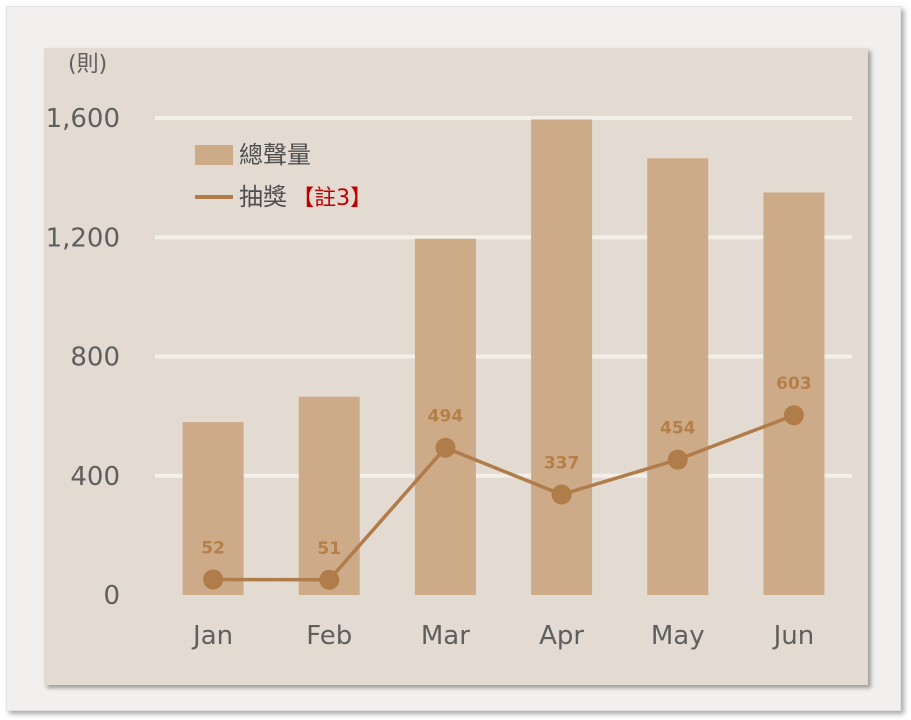 Image resolution: width=911 pixels, height=720 pixels. I want to click on y-axis-unit: (則), so click(87, 64).